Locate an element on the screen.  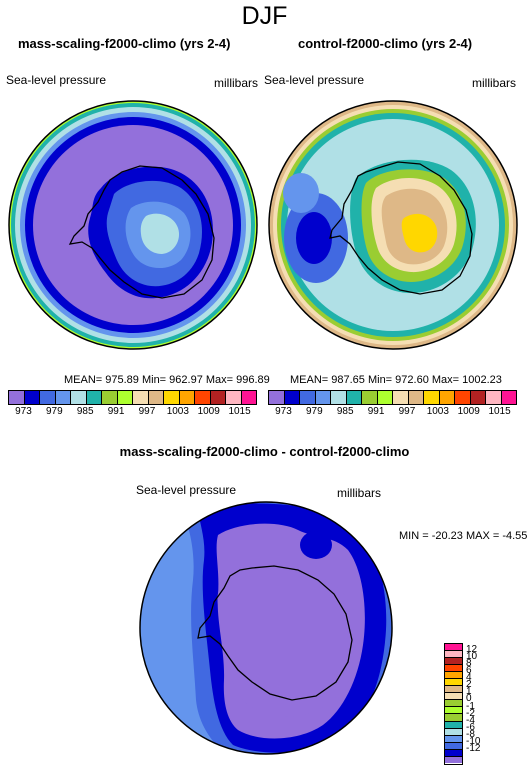
colorbar-tick-label: -2 is located at coordinates (470, 713).